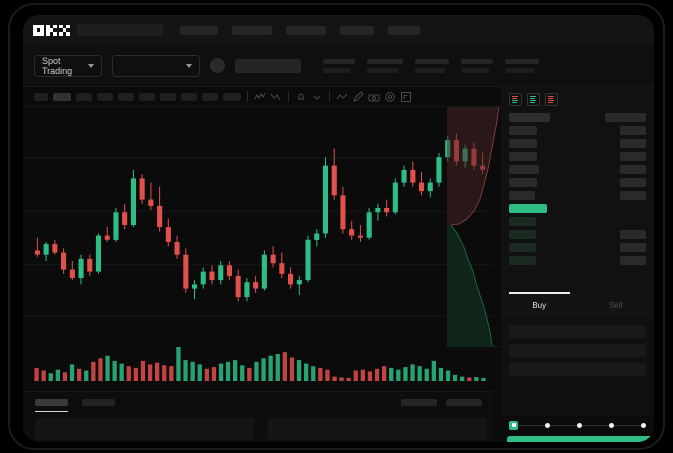 This screenshot has width=673, height=453. I want to click on timeframe-selector, so click(137, 96).